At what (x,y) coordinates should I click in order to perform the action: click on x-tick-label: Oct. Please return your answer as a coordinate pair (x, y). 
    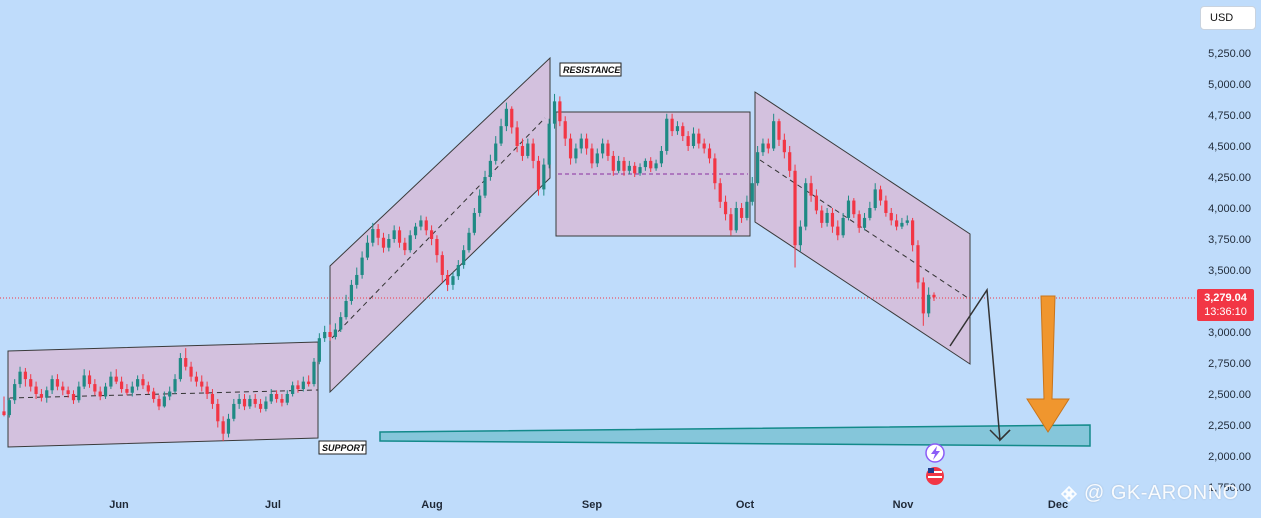
    Looking at the image, I should click on (745, 505).